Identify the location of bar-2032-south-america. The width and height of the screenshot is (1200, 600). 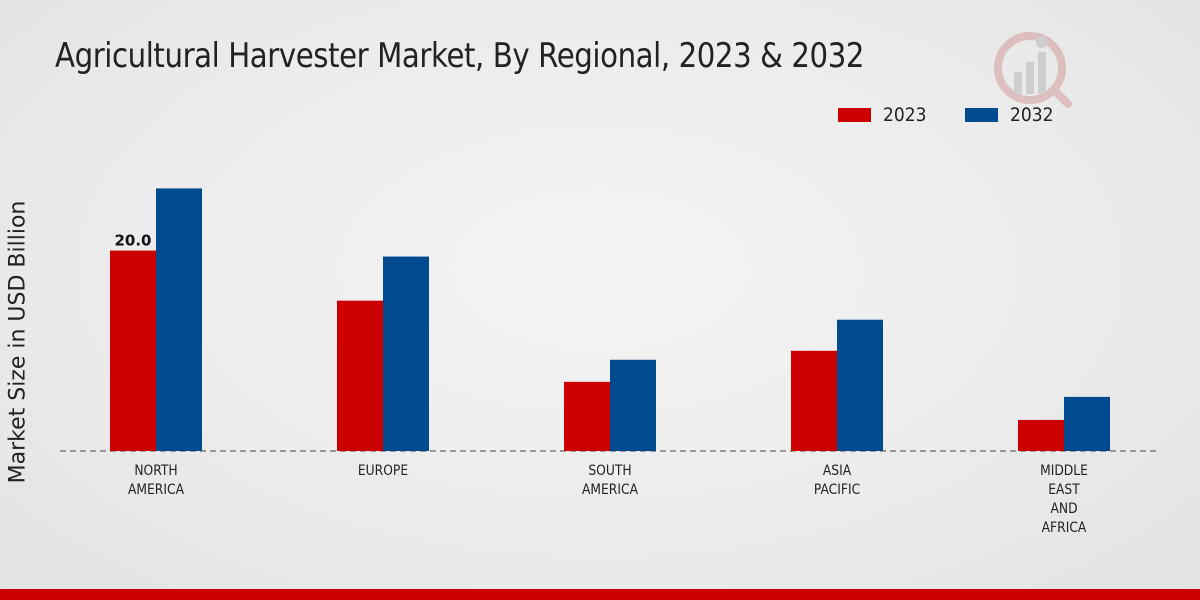
(633, 405).